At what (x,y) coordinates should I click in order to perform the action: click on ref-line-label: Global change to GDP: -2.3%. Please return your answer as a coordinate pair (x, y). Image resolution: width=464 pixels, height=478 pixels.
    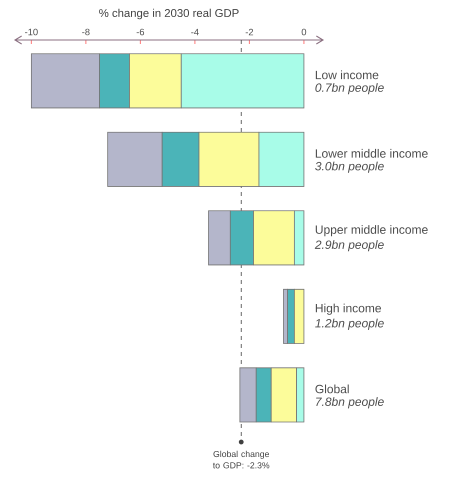
    Looking at the image, I should click on (241, 459).